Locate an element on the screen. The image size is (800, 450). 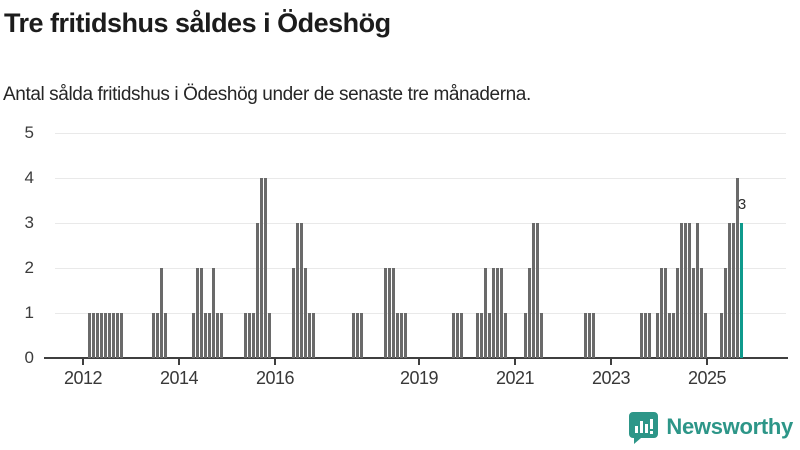
y-axis-tick-label: 5 is located at coordinates (29, 132).